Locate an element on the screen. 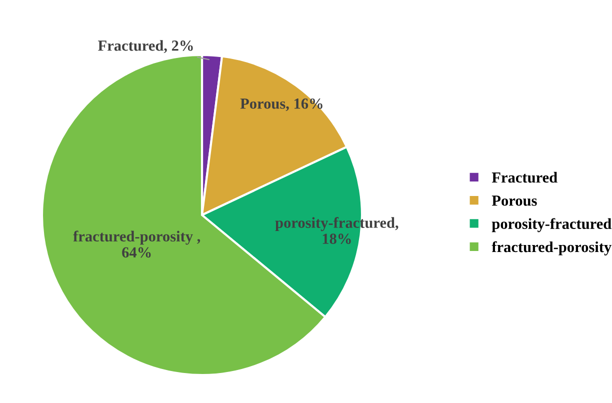 The width and height of the screenshot is (612, 403). legend-label: fractured-porosity is located at coordinates (552, 248).